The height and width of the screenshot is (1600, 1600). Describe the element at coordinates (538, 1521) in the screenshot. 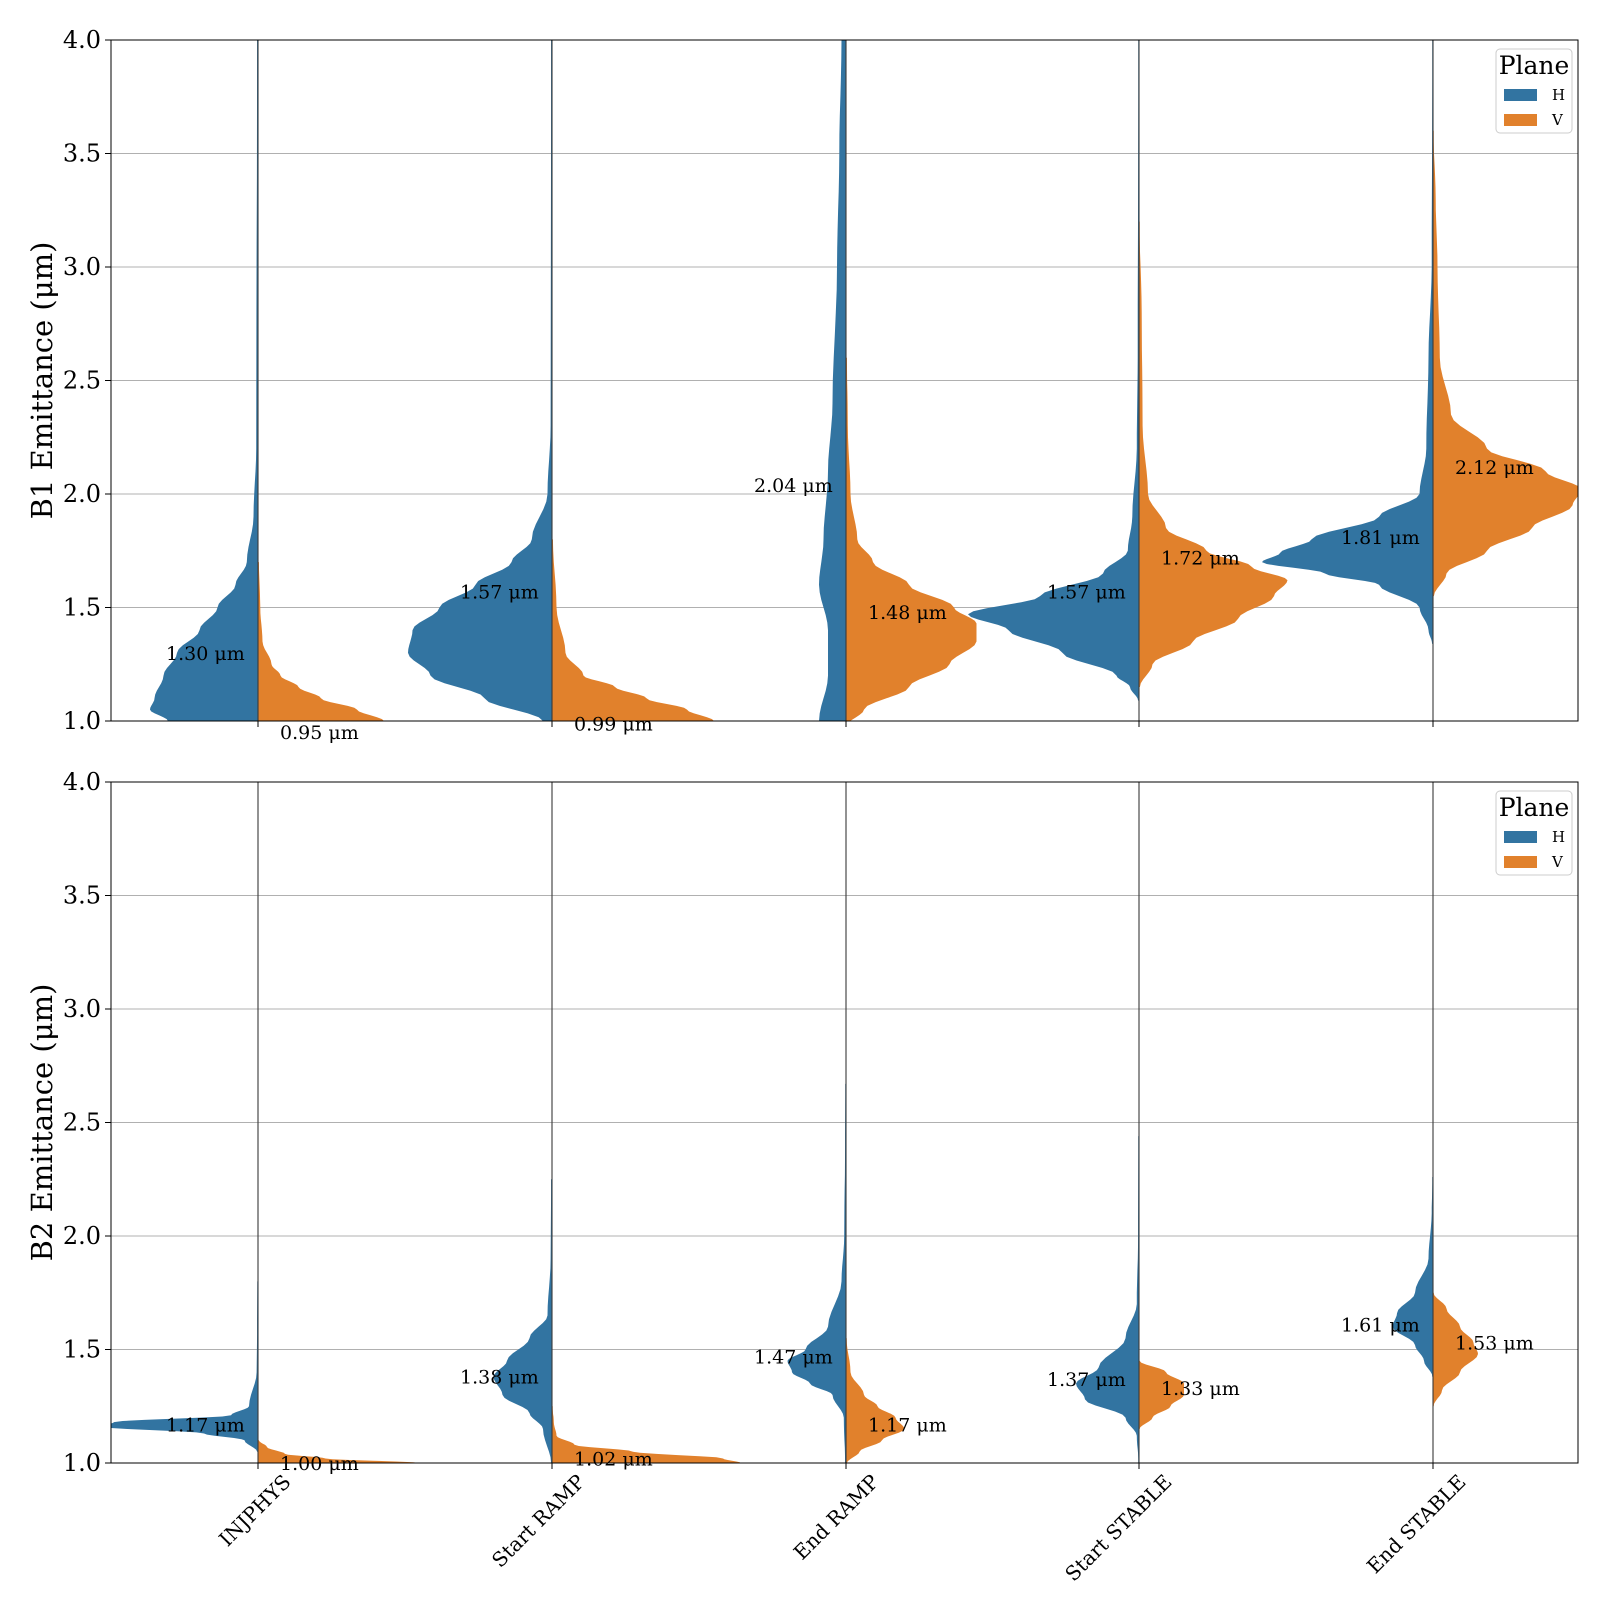

I see `x-category-label: Start RAMP` at that location.